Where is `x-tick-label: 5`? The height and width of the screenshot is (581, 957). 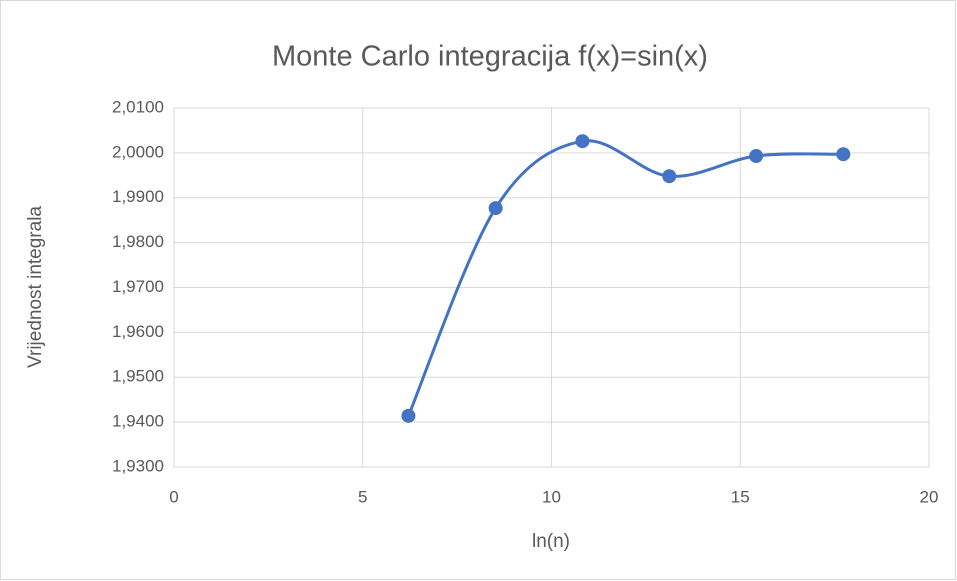 x-tick-label: 5 is located at coordinates (362, 496).